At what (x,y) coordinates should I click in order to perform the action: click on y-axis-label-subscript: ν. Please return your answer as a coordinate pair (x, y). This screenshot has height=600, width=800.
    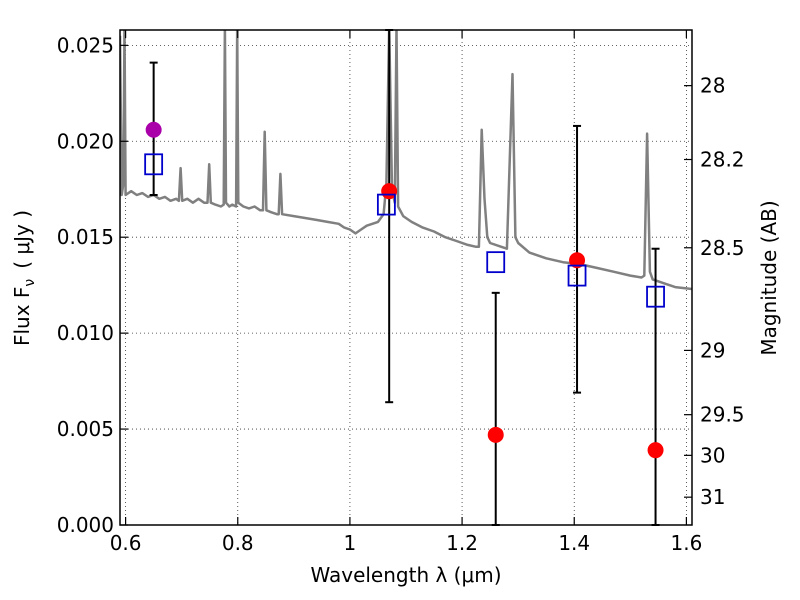
    Looking at the image, I should click on (30, 283).